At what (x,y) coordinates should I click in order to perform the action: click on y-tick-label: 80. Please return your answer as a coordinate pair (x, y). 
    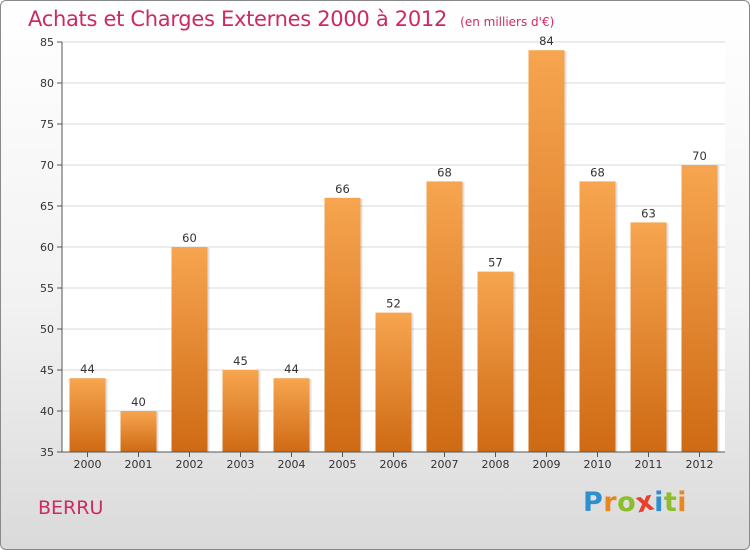
    Looking at the image, I should click on (47, 83).